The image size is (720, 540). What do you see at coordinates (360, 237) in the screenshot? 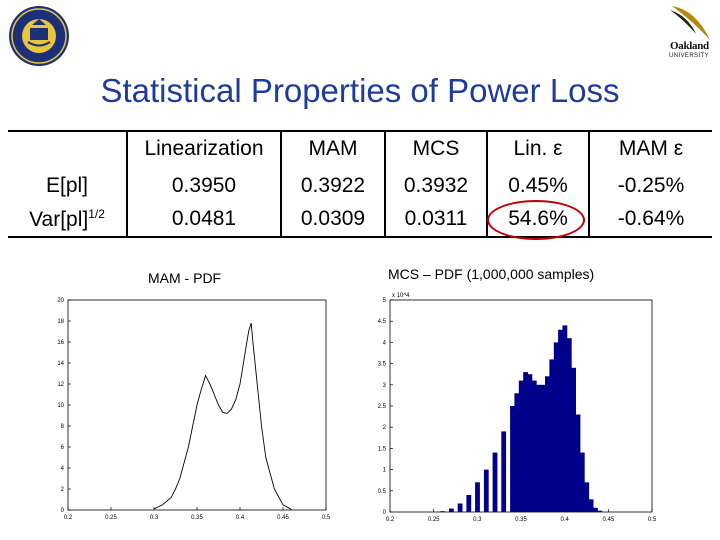
I see `table-bottom-border` at bounding box center [360, 237].